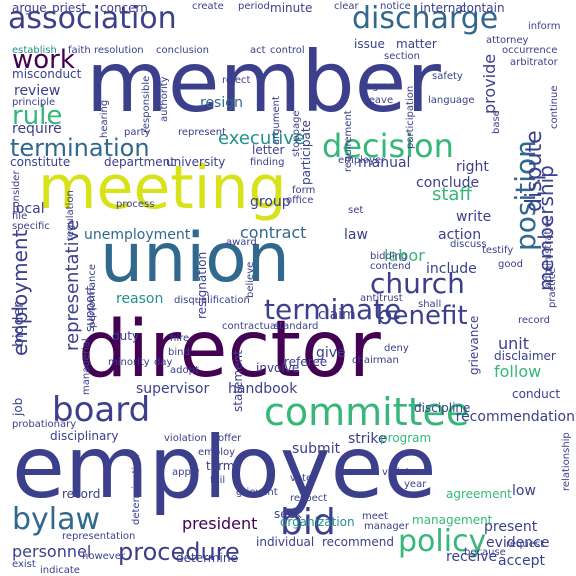  What do you see at coordinates (81, 494) in the screenshot?
I see `word-record: record` at bounding box center [81, 494].